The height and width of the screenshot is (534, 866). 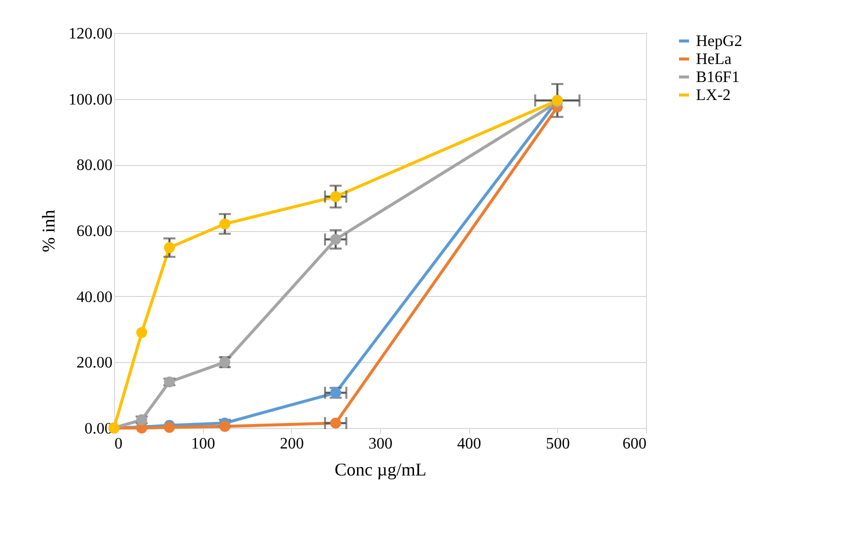 I want to click on legend-label: B16F1, so click(x=718, y=77).